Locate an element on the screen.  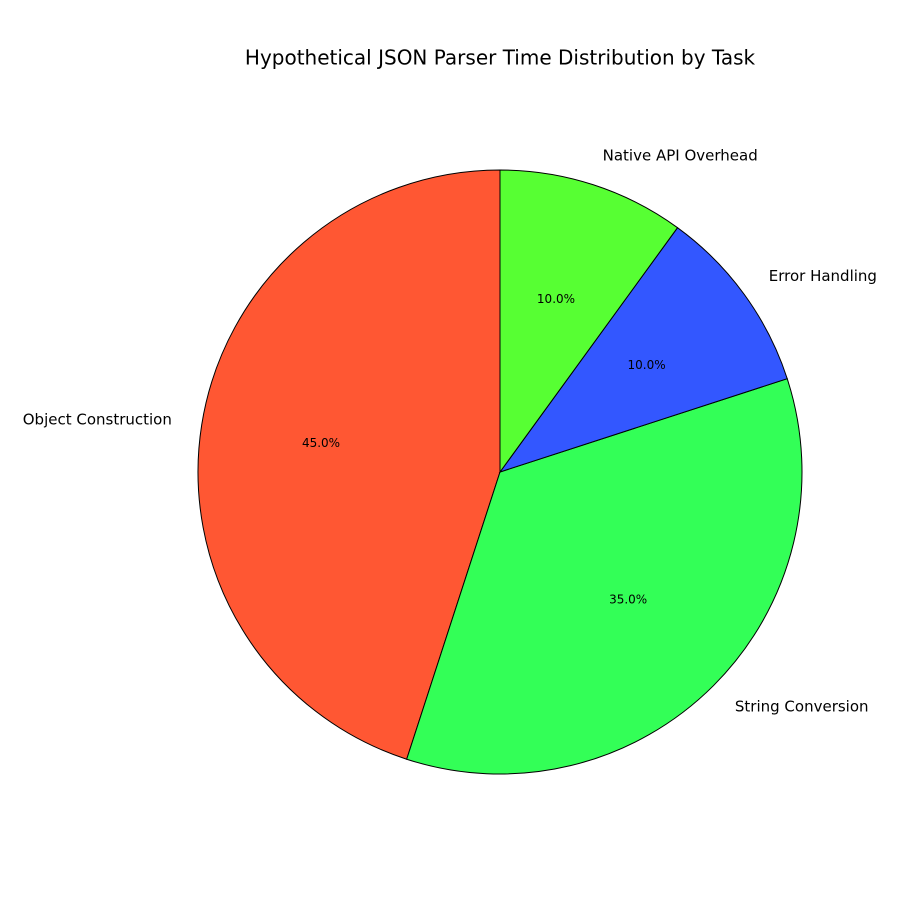
slice-label: Object Construction is located at coordinates (97, 420).